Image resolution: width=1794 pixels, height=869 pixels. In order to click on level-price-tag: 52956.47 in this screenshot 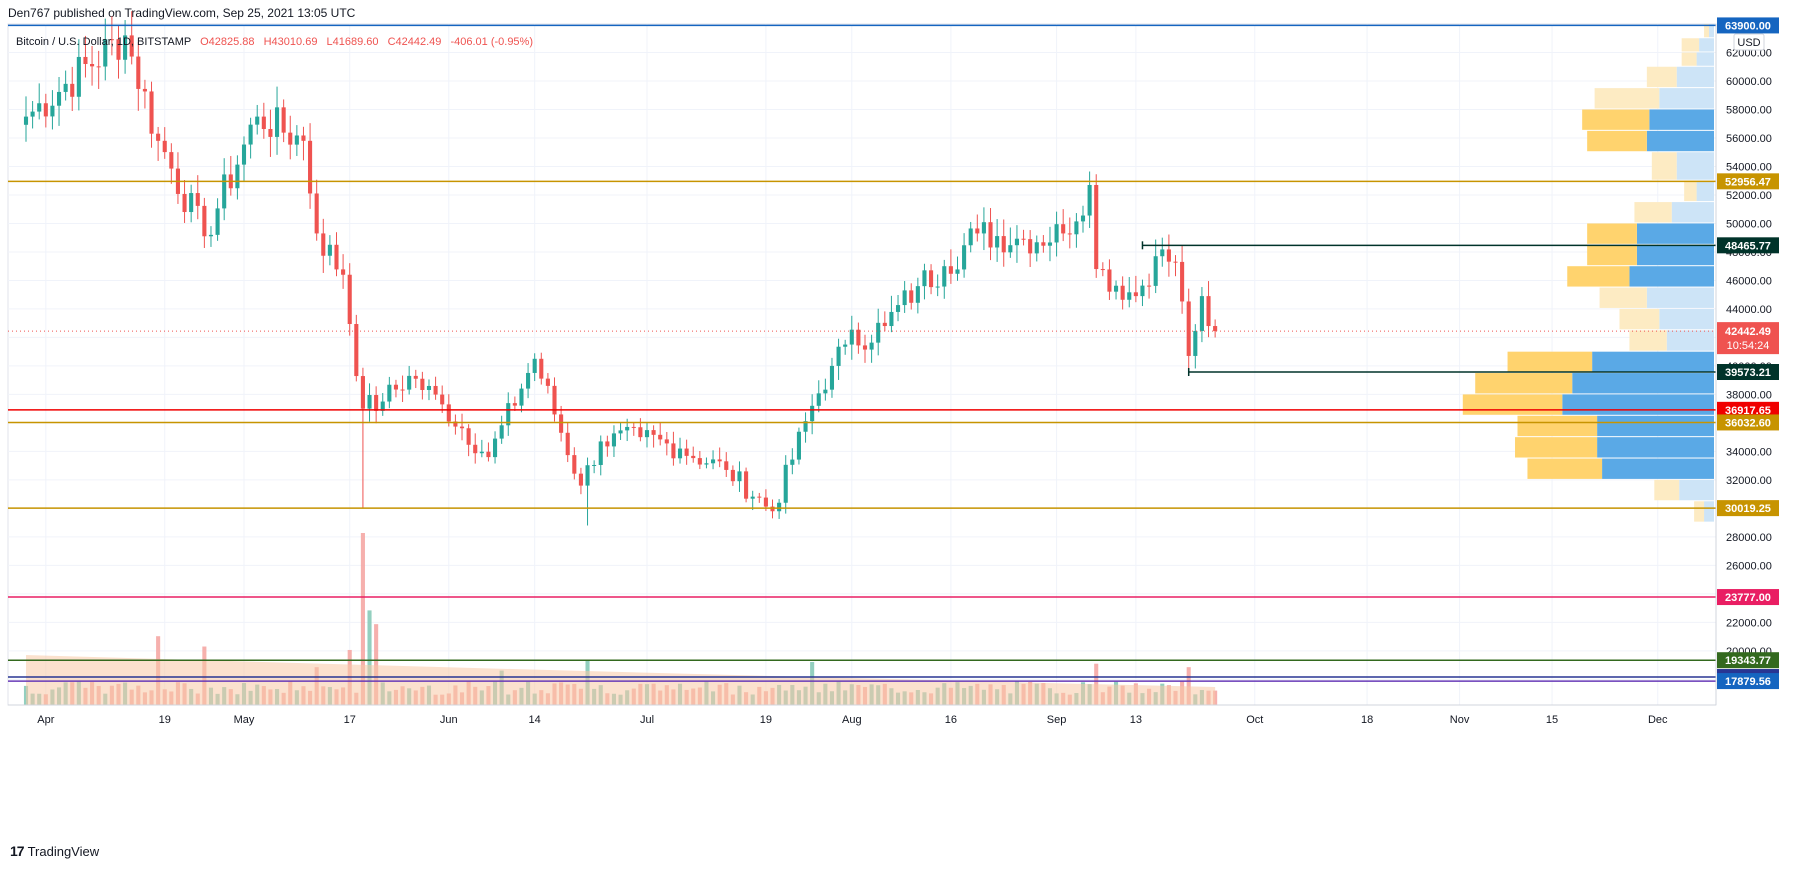, I will do `click(1748, 182)`.